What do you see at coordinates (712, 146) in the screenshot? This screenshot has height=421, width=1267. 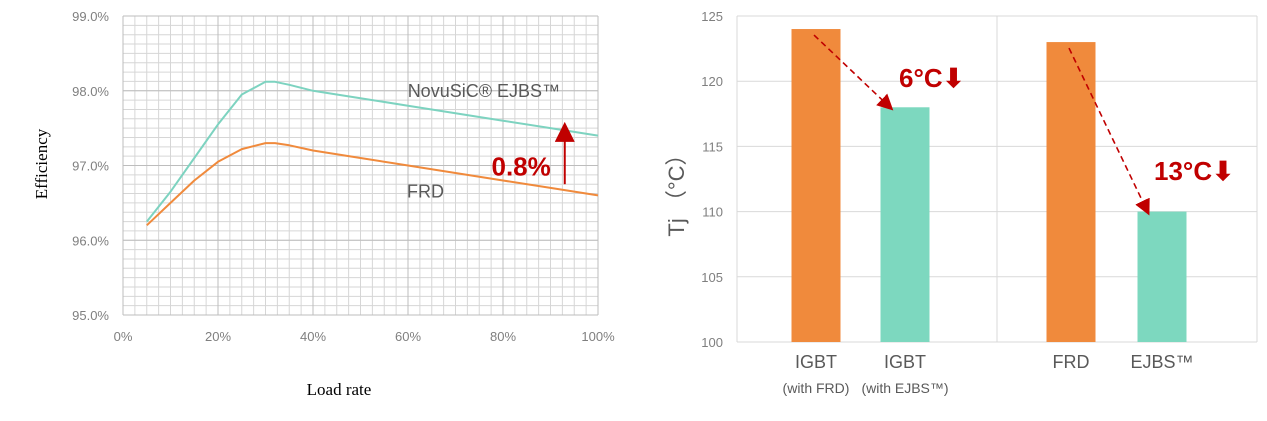 I see `y-tick-label: 115` at bounding box center [712, 146].